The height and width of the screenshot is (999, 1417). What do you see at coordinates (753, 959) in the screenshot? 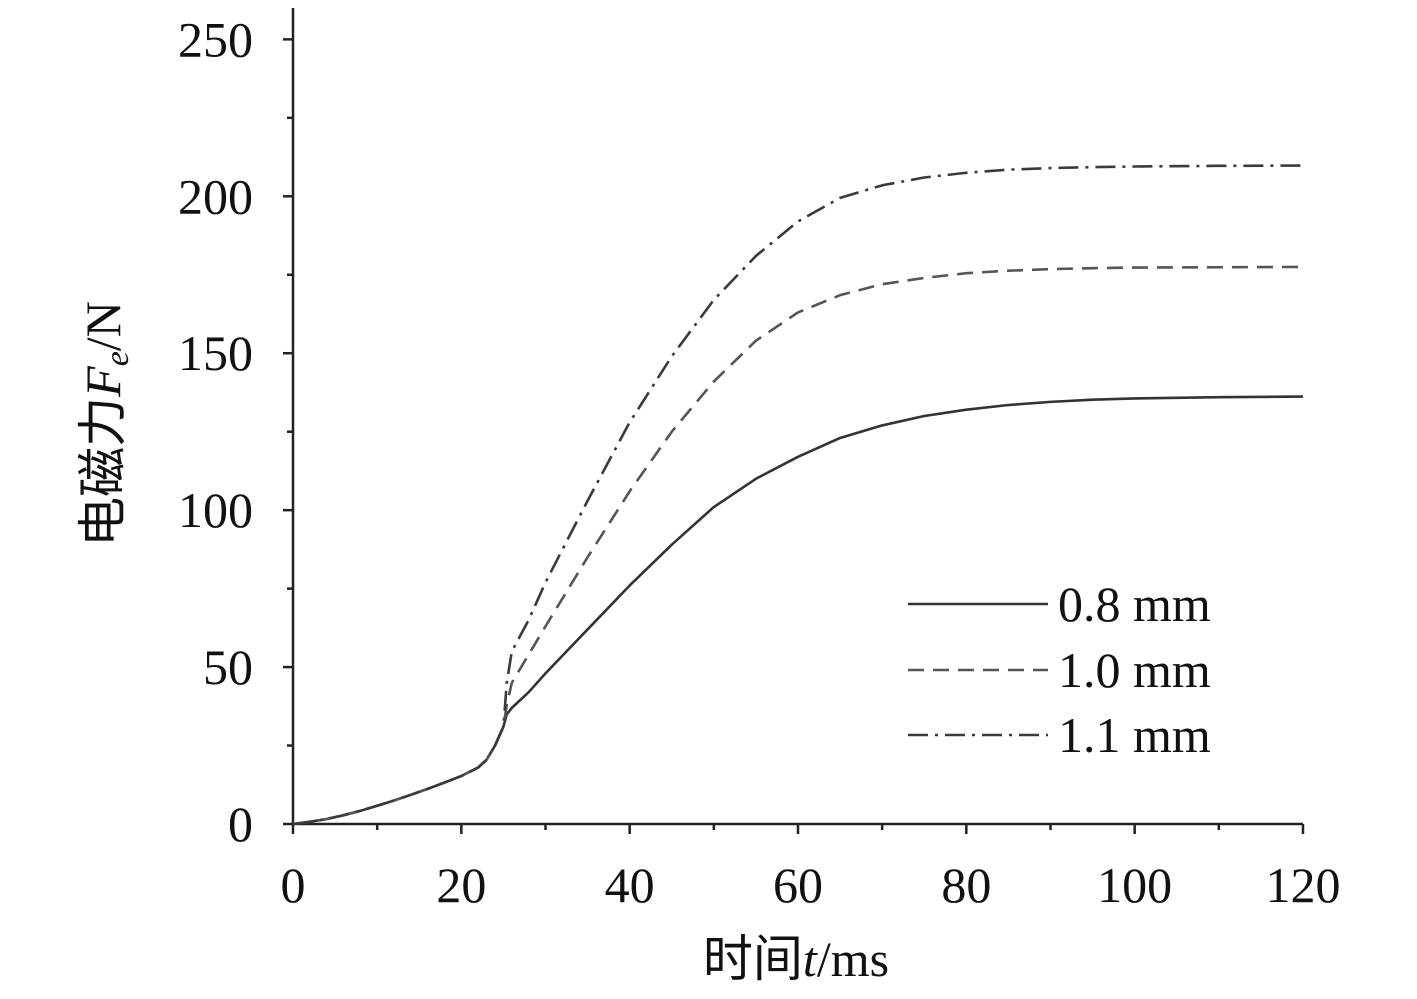
I see `x-axis-title-prefix: 时间` at bounding box center [753, 959].